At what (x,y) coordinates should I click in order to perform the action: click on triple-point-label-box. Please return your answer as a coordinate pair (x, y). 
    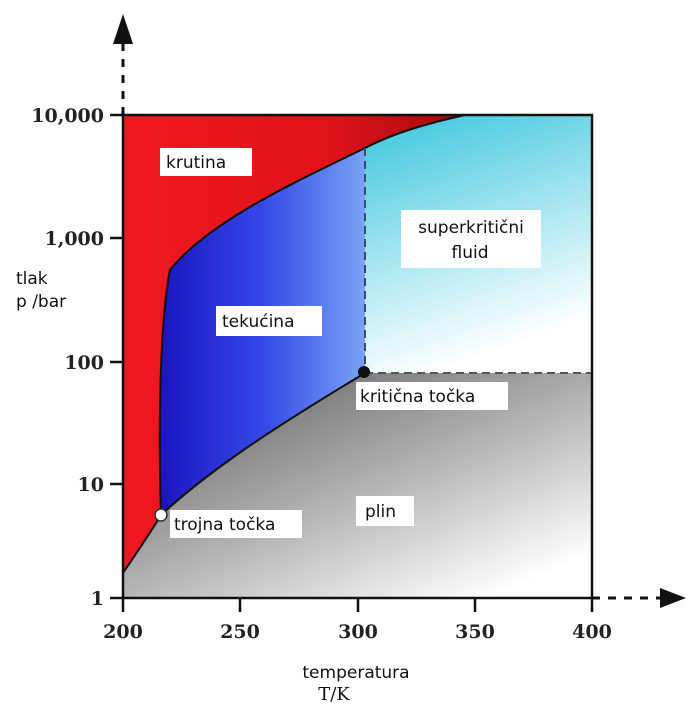
    Looking at the image, I should click on (236, 524).